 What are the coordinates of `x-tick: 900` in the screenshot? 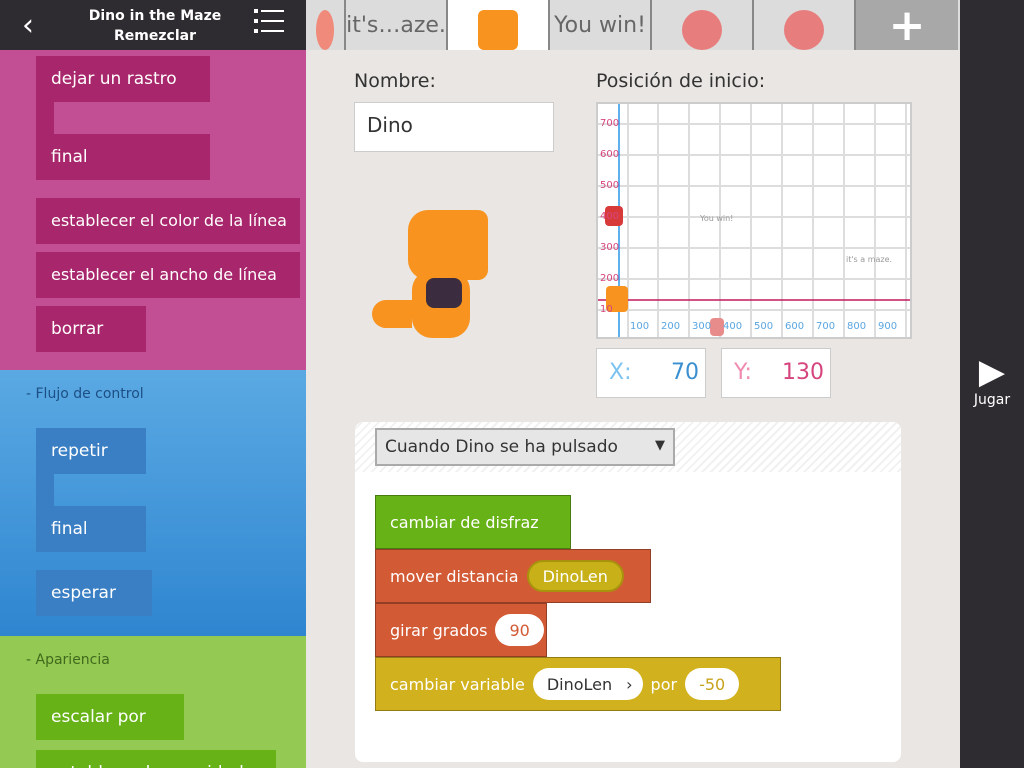 It's located at (888, 326).